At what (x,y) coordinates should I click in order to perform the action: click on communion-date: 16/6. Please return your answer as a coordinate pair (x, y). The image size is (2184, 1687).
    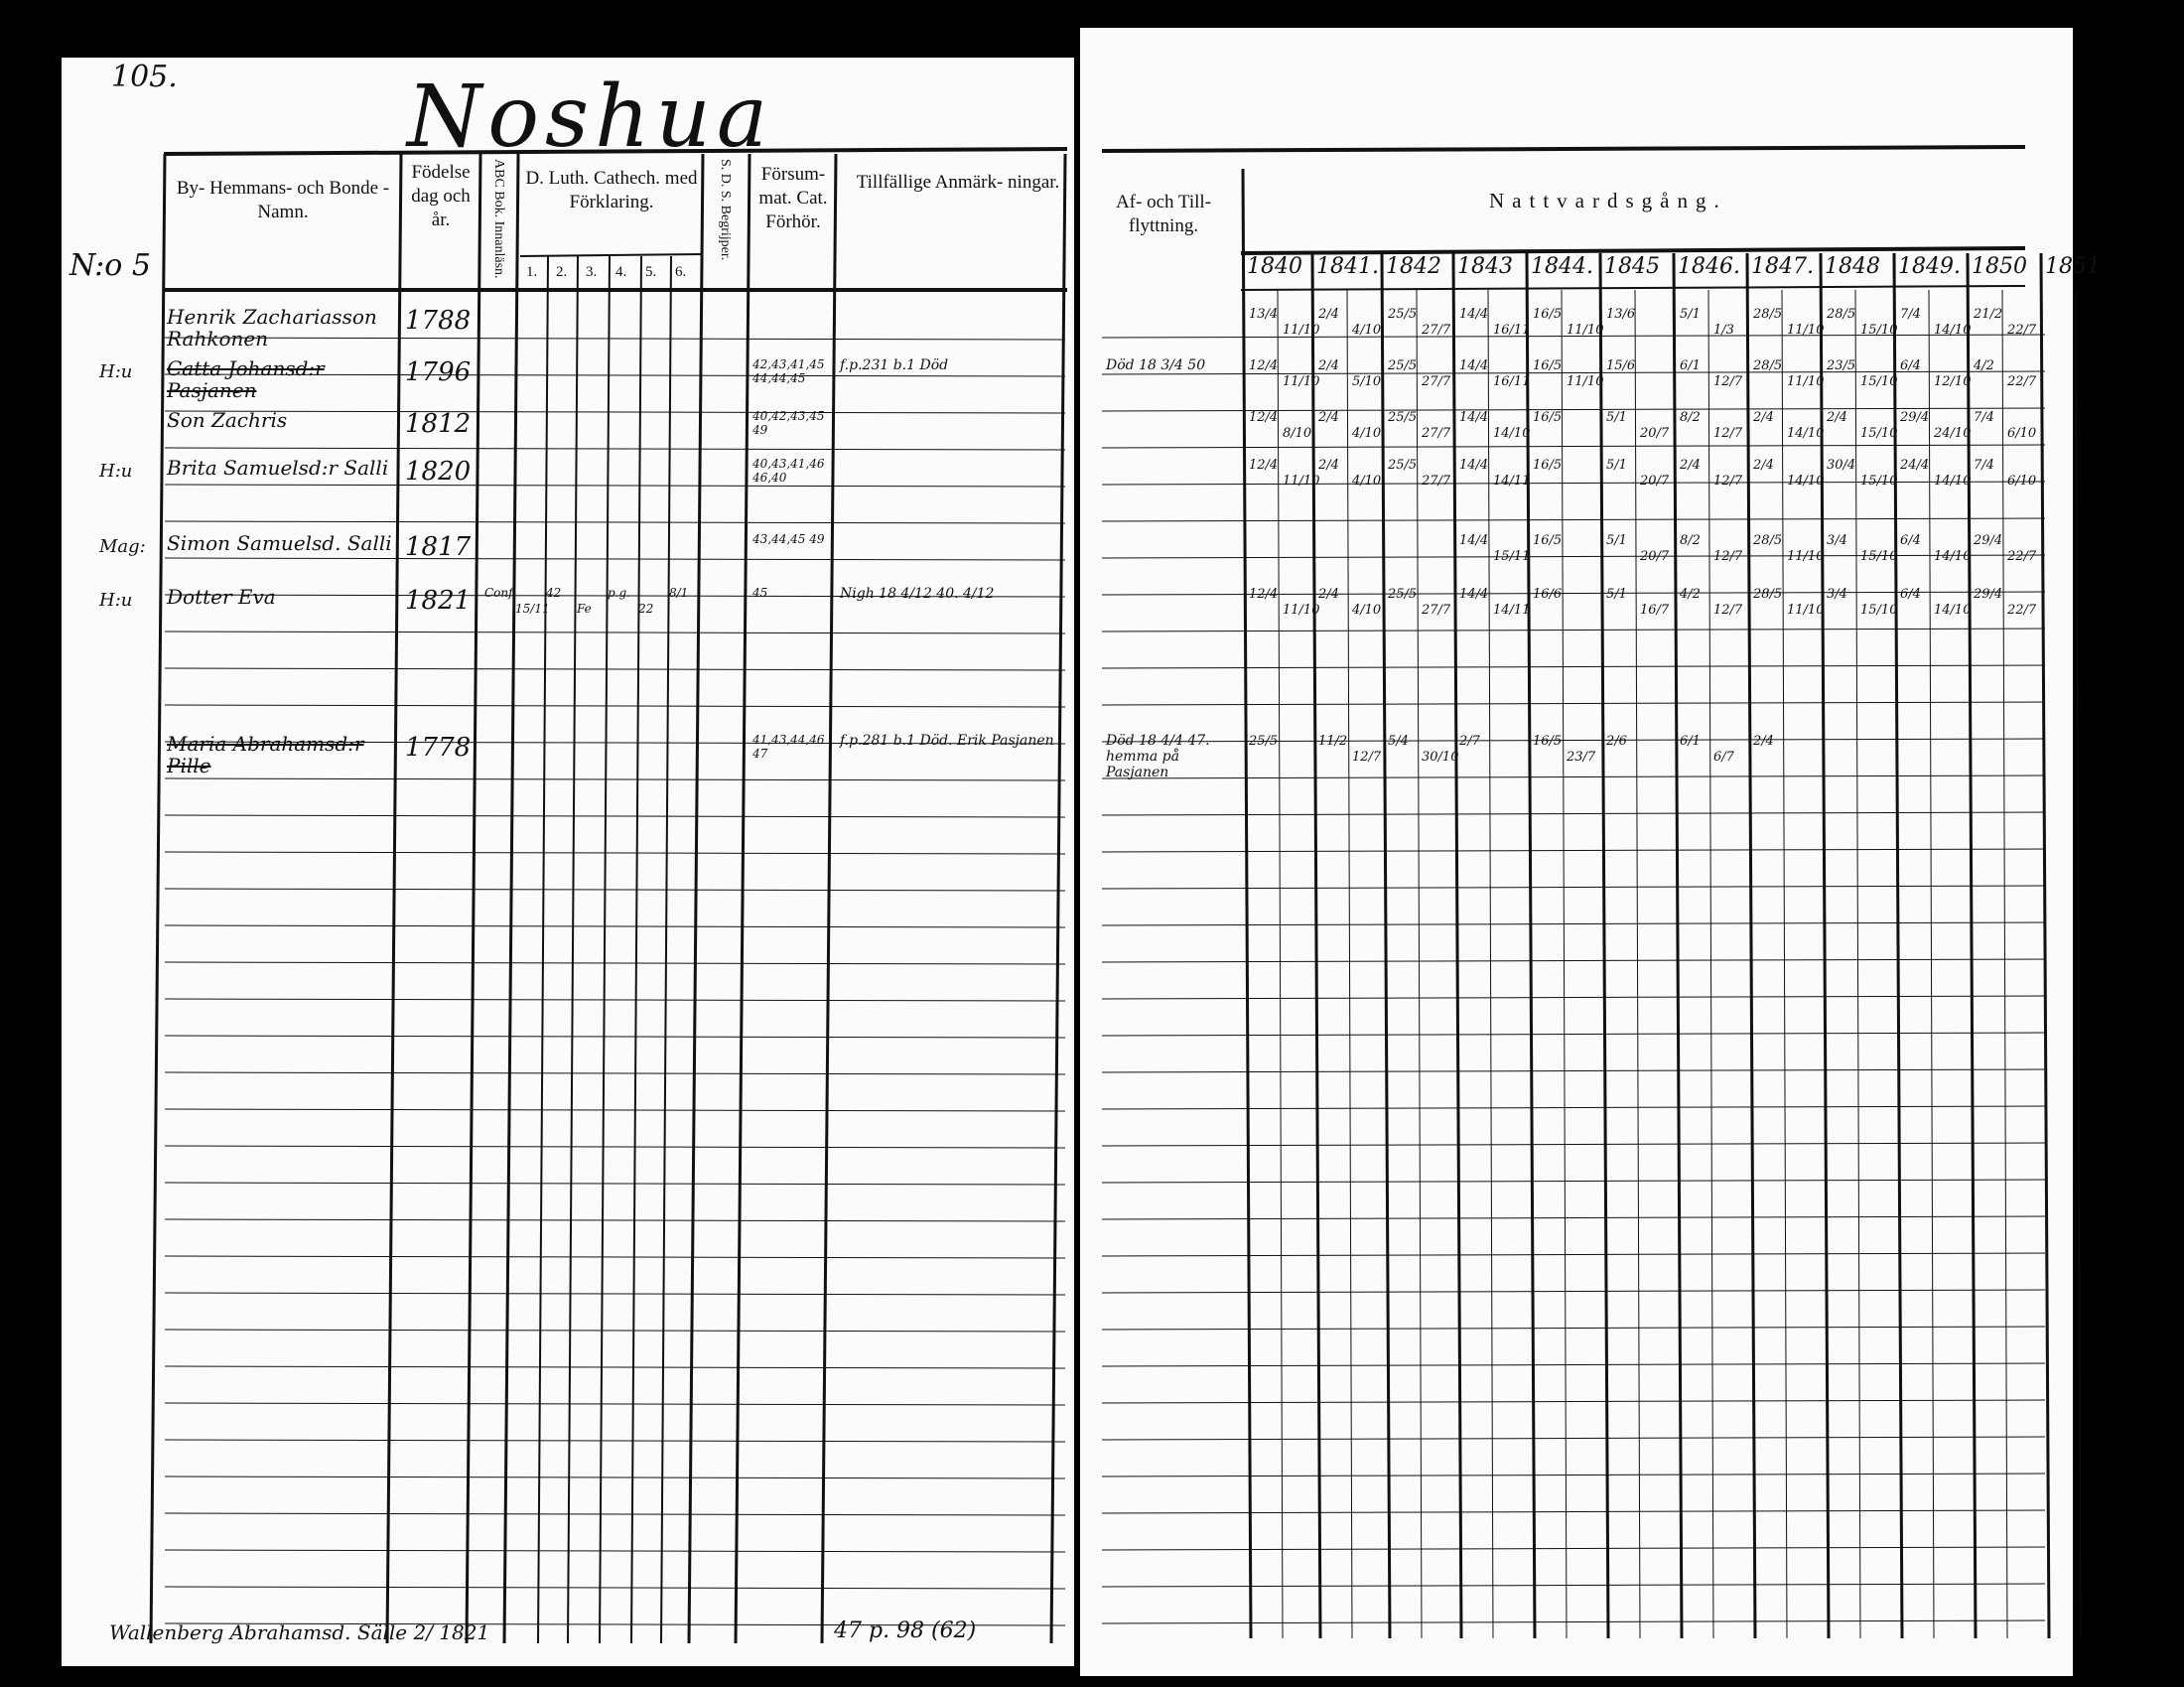
    Looking at the image, I should click on (1548, 594).